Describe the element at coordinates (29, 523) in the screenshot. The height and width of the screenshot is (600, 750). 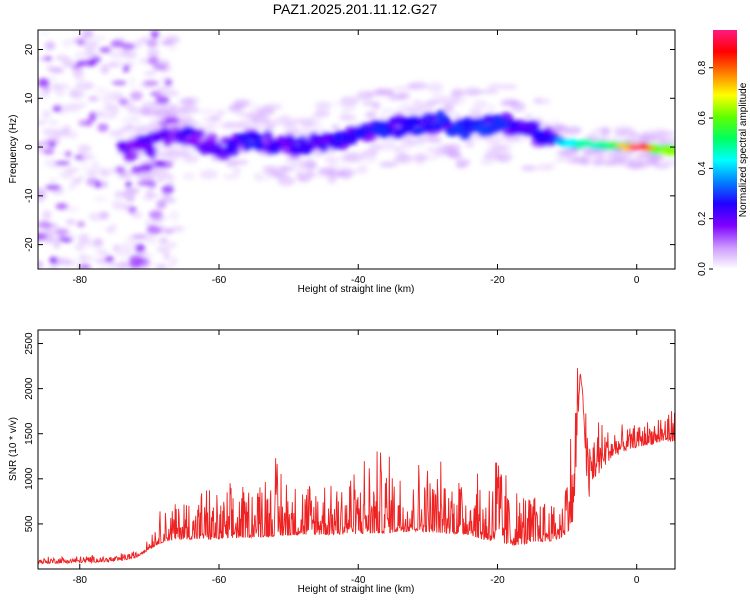
I see `y-tick-label: 500` at that location.